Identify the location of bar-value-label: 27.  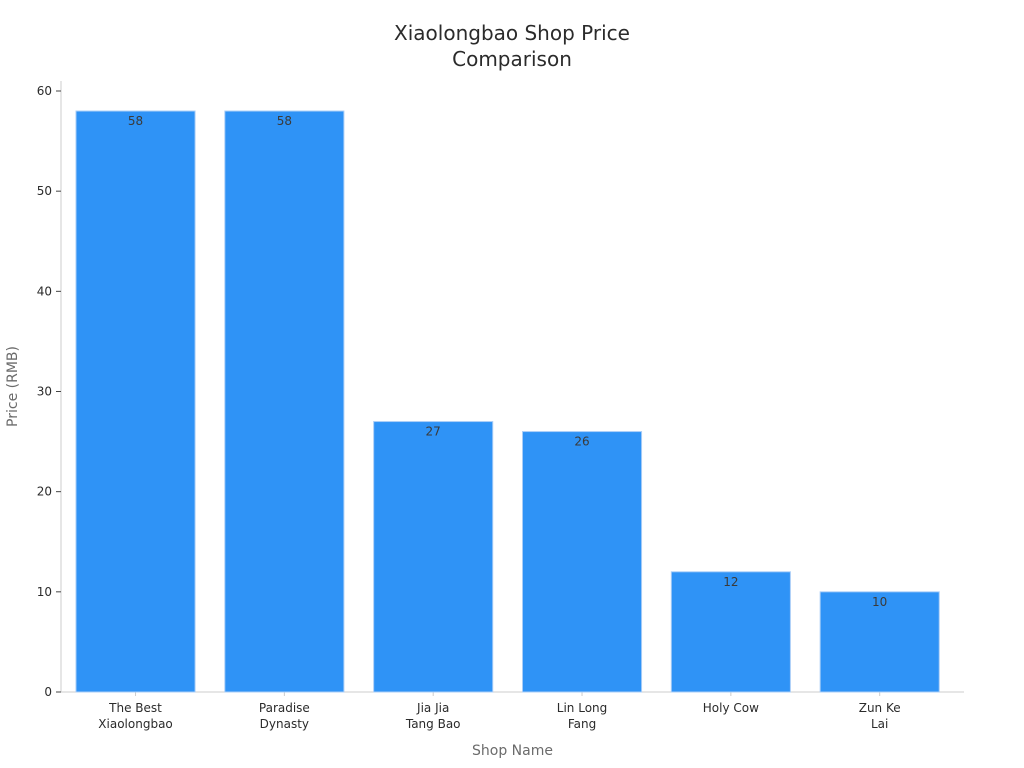
(433, 432).